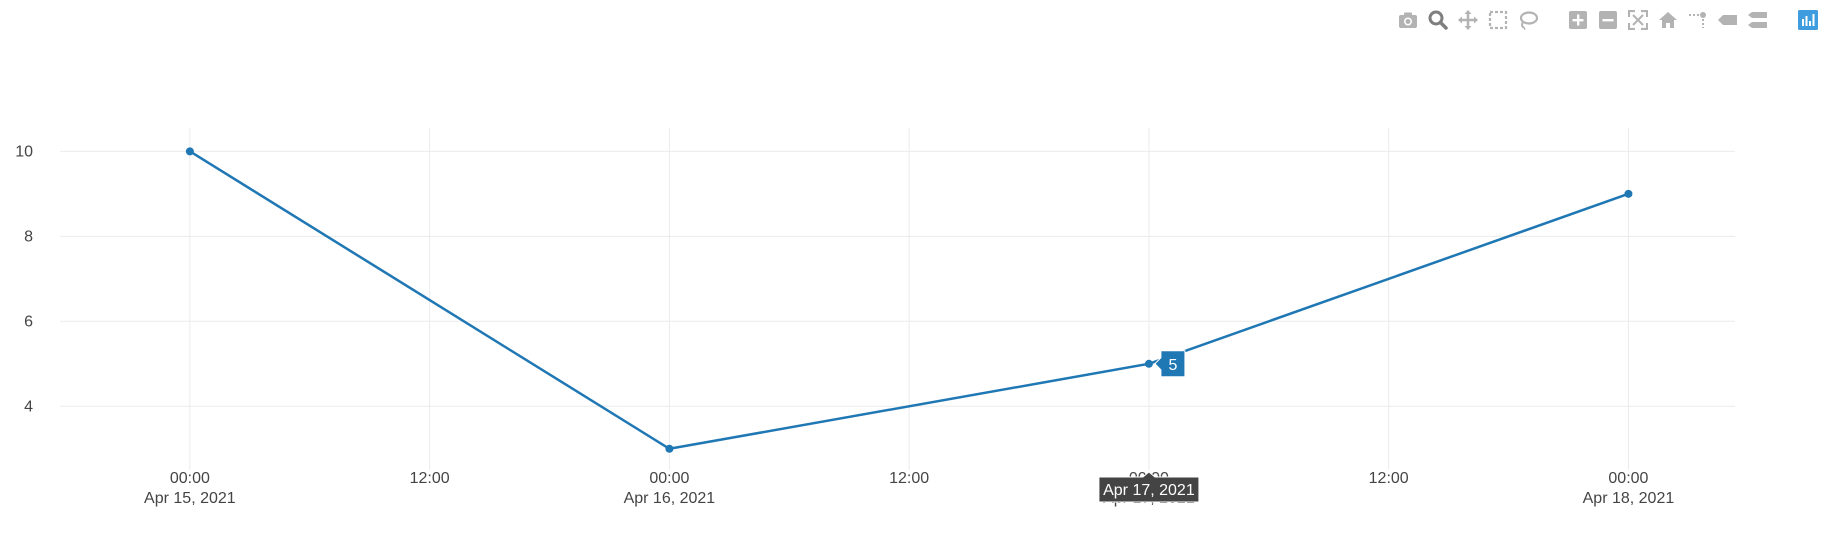 This screenshot has width=1835, height=545. I want to click on reset-axes-icon, so click(1668, 20).